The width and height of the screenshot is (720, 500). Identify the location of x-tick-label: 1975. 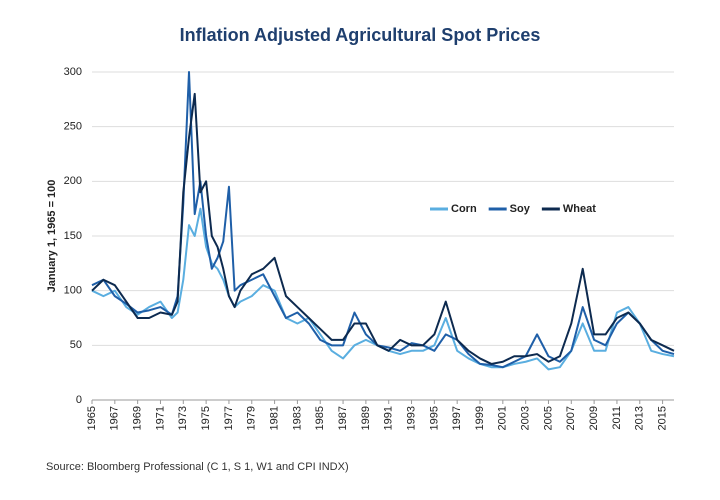
(206, 418).